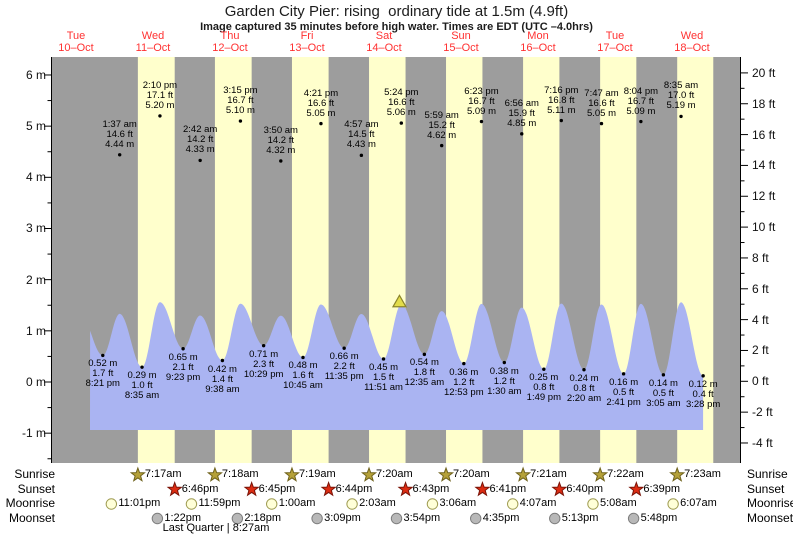 This screenshot has width=793, height=537. What do you see at coordinates (504, 371) in the screenshot?
I see `tide-value-line: 0.38 m` at bounding box center [504, 371].